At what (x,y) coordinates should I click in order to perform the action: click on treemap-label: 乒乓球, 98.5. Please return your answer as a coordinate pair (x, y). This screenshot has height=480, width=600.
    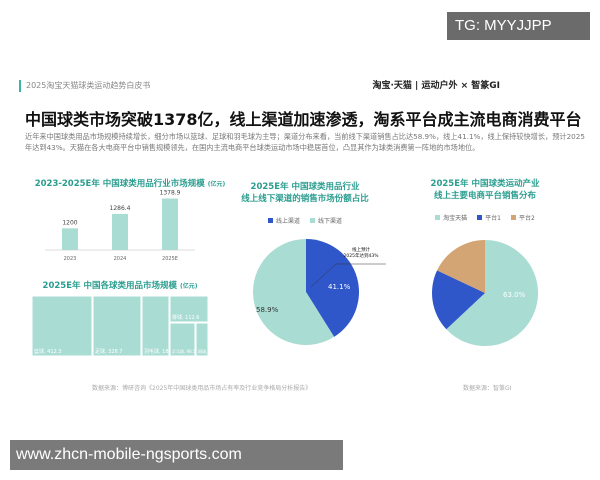
    Looking at the image, I should click on (184, 351).